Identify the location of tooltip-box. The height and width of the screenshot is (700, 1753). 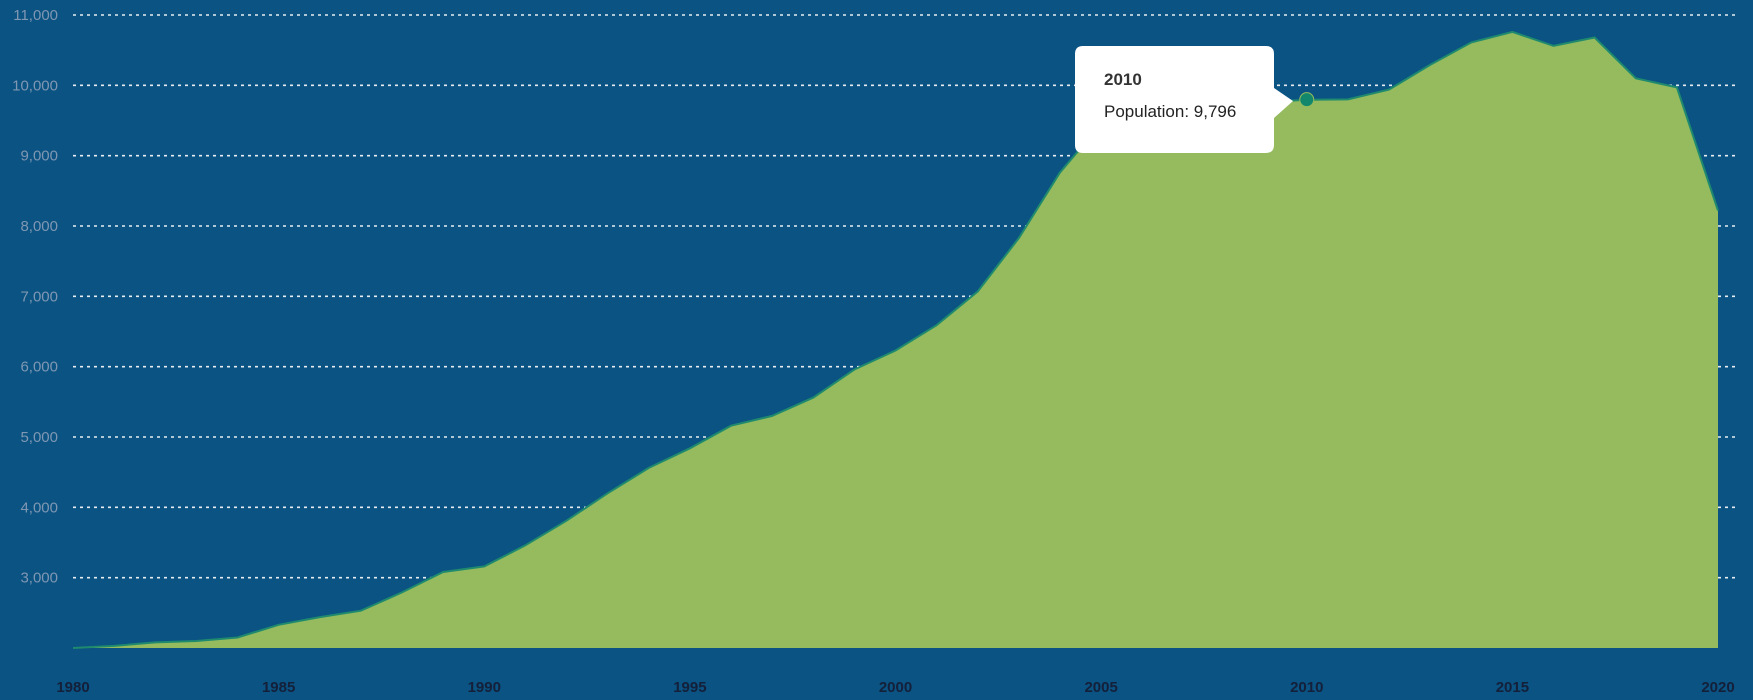
(1184, 99).